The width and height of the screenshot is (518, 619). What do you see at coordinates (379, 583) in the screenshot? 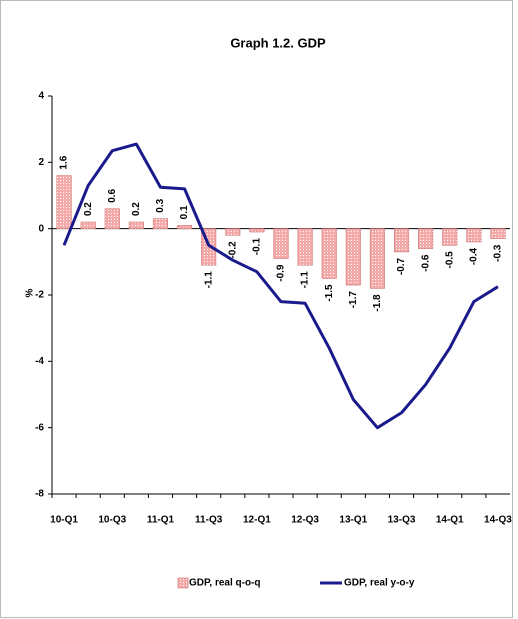
I see `legend-label: GDP, real y-o-y` at bounding box center [379, 583].